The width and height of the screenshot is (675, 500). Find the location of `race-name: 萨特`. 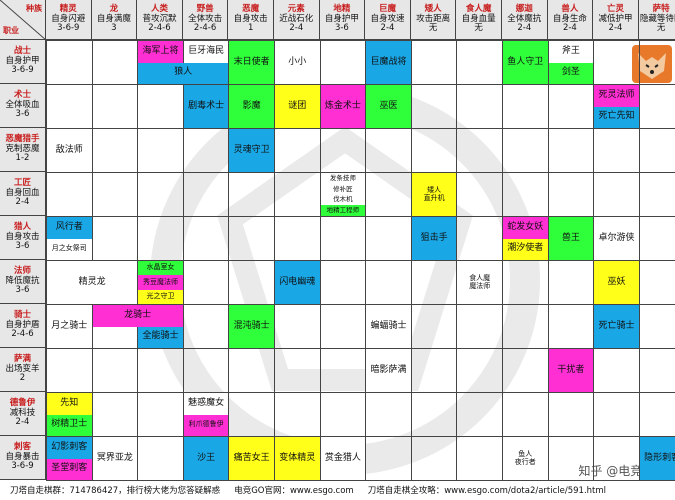

race-name: 萨特 is located at coordinates (661, 8).